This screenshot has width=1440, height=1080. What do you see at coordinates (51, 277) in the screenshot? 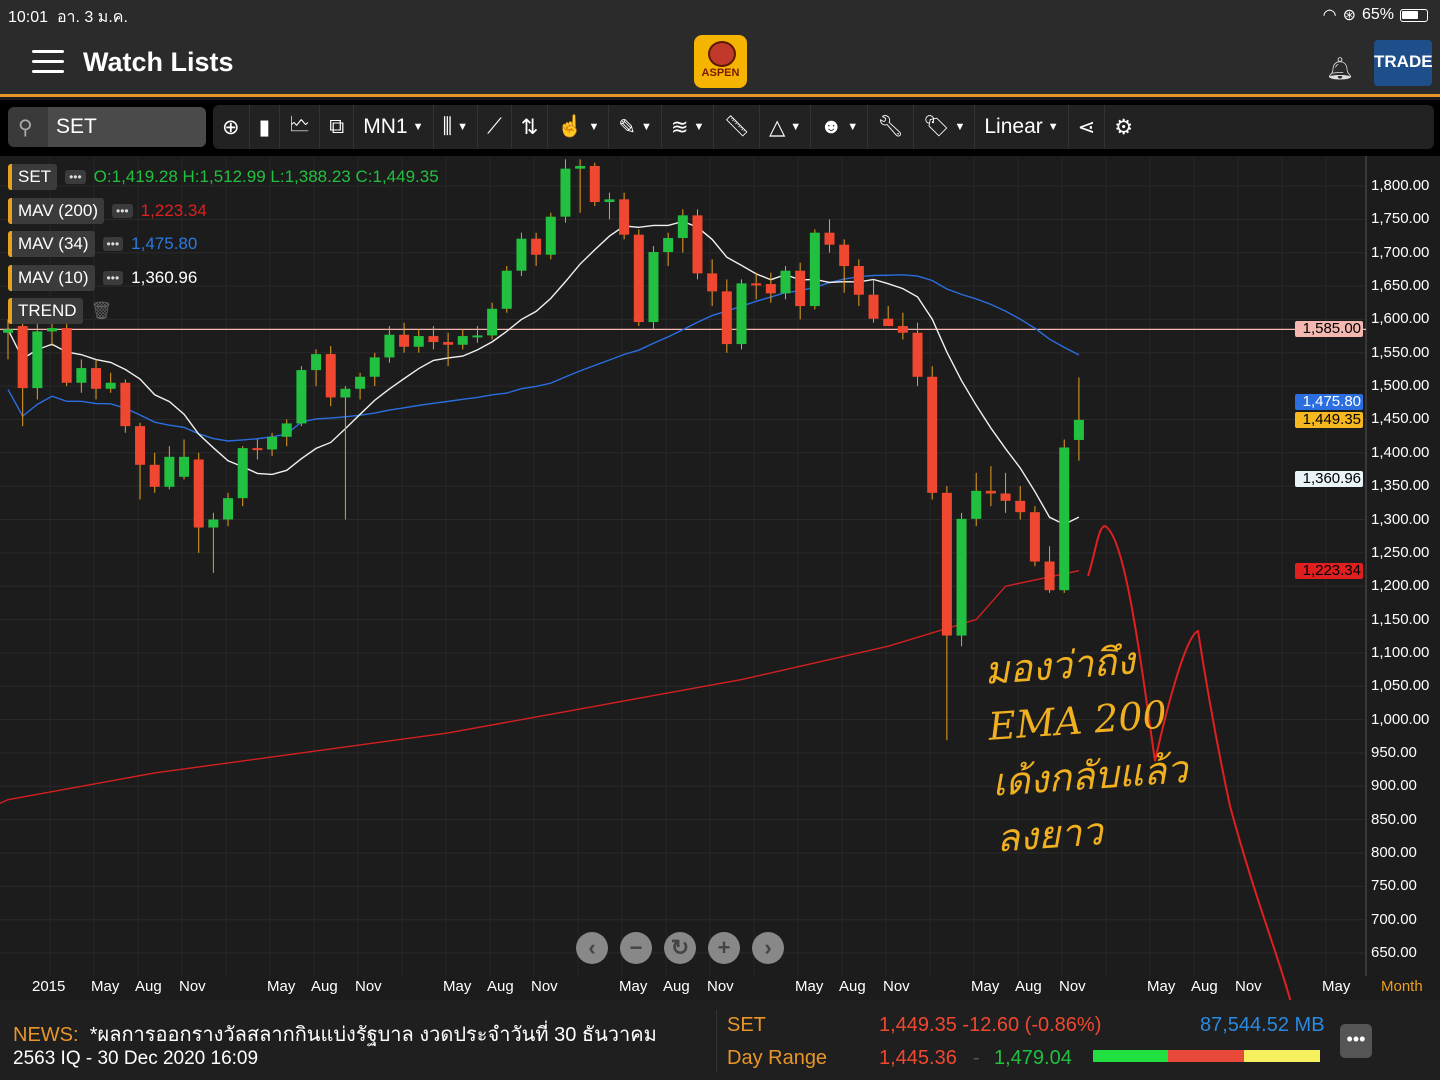
I see `indicator-name: MAV (10)` at bounding box center [51, 277].